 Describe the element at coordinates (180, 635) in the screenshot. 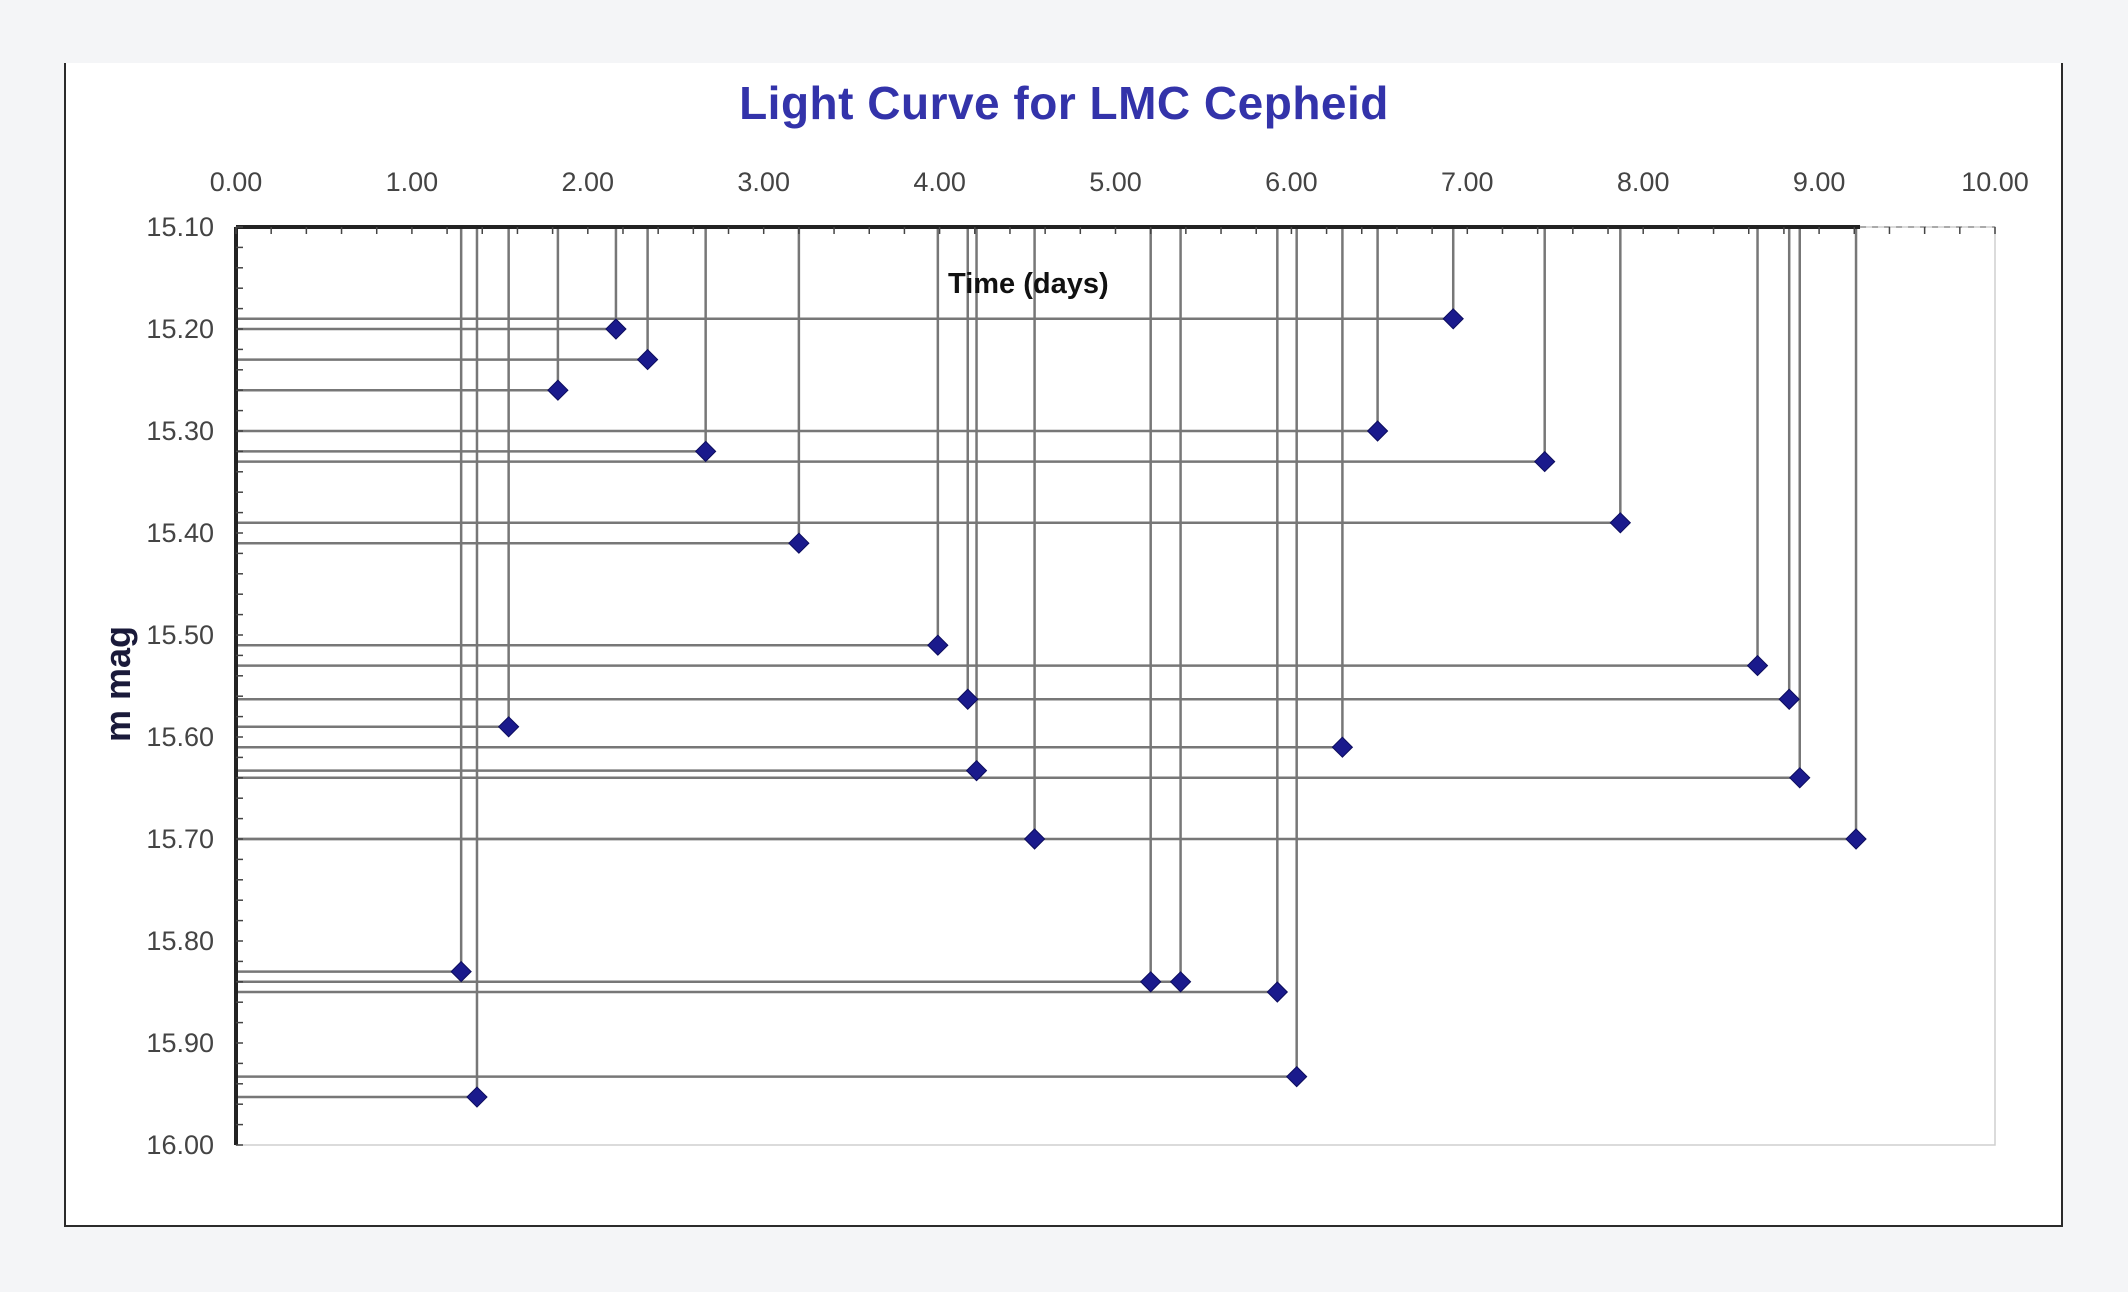

I see `y-tick-label: 15.50` at that location.